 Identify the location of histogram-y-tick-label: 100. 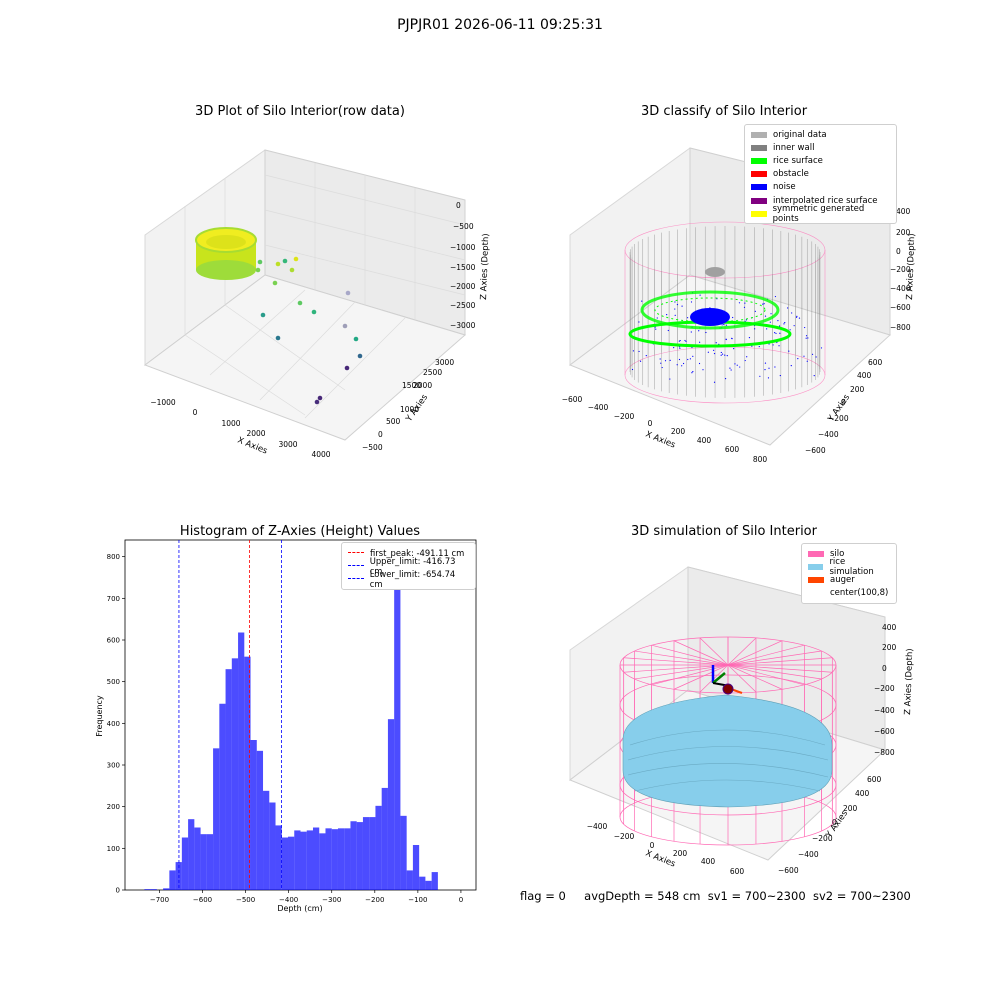
(113, 849).